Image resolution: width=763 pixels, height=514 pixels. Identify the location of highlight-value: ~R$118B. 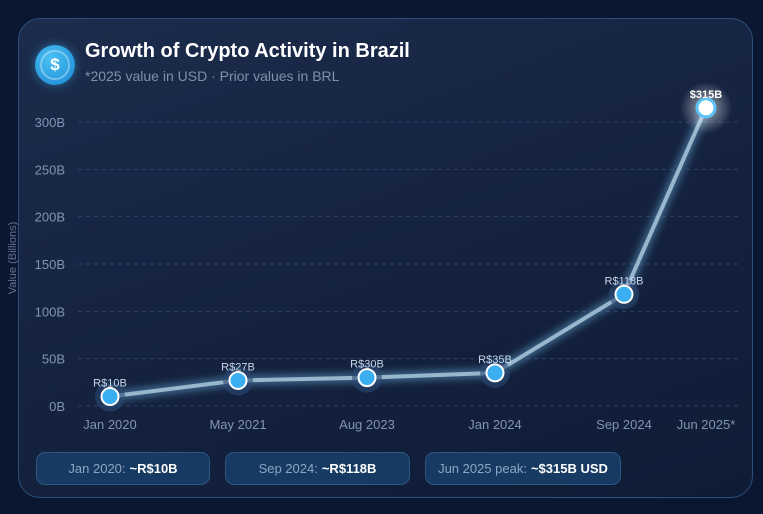
(349, 468).